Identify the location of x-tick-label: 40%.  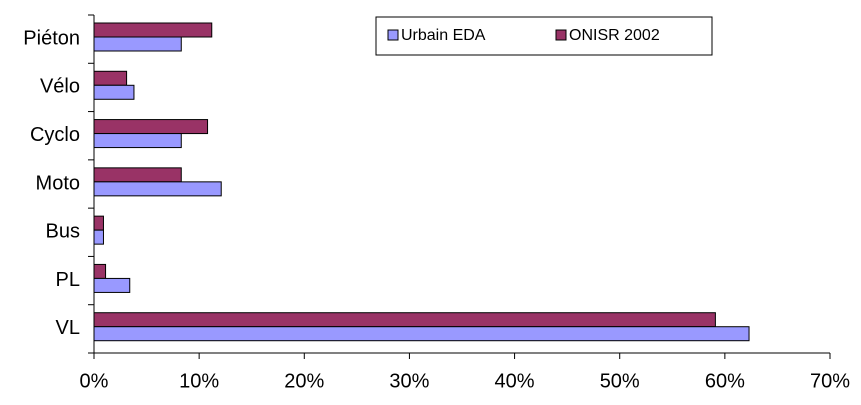
(515, 381).